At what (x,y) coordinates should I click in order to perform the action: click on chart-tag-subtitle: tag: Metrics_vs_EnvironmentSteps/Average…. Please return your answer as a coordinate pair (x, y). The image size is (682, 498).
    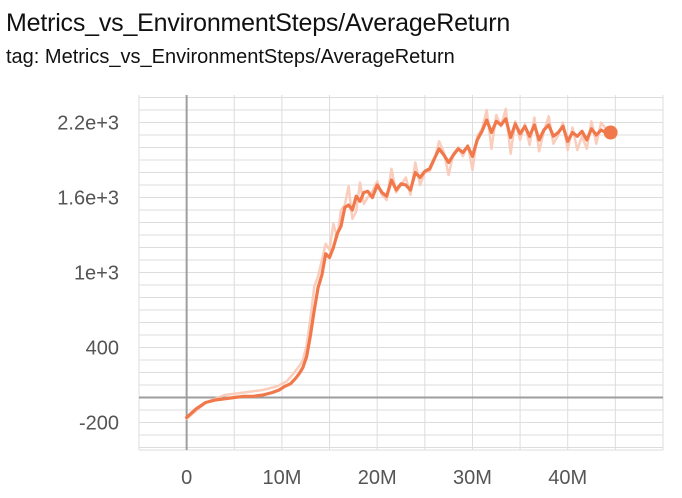
    Looking at the image, I should click on (230, 57).